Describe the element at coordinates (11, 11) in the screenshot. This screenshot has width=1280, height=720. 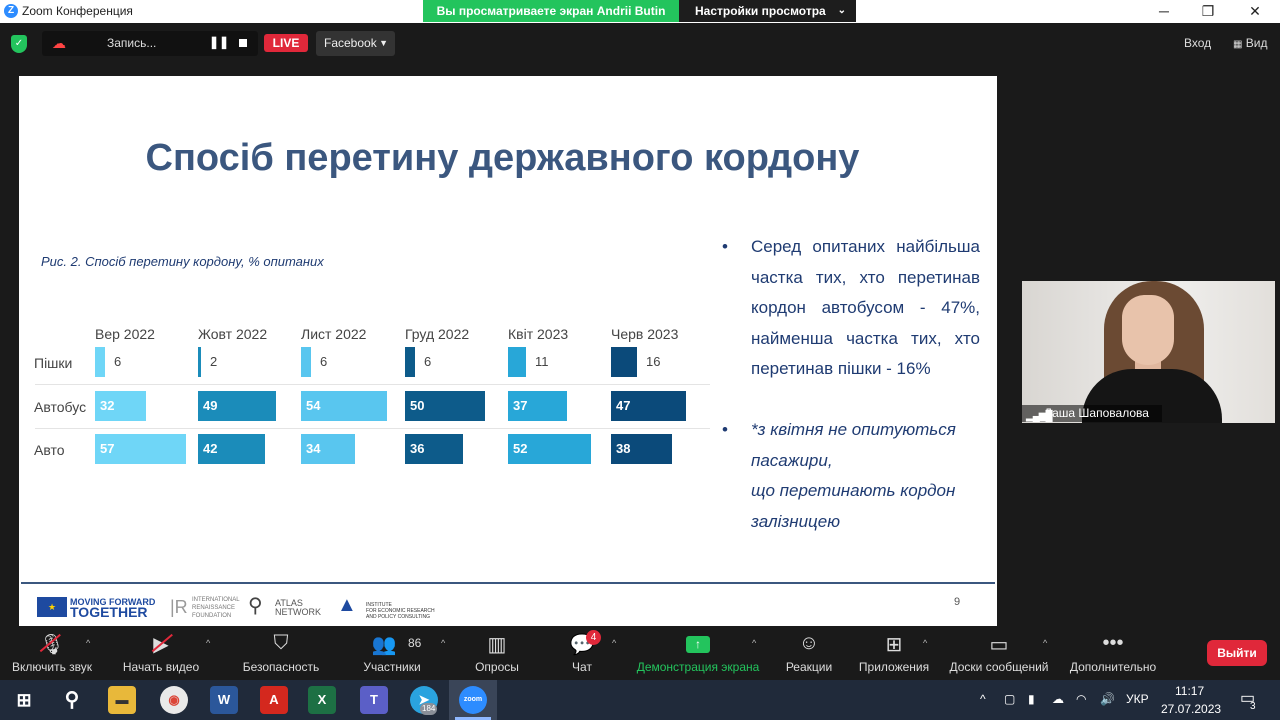
I see `zoom-logo-icon: Z` at that location.